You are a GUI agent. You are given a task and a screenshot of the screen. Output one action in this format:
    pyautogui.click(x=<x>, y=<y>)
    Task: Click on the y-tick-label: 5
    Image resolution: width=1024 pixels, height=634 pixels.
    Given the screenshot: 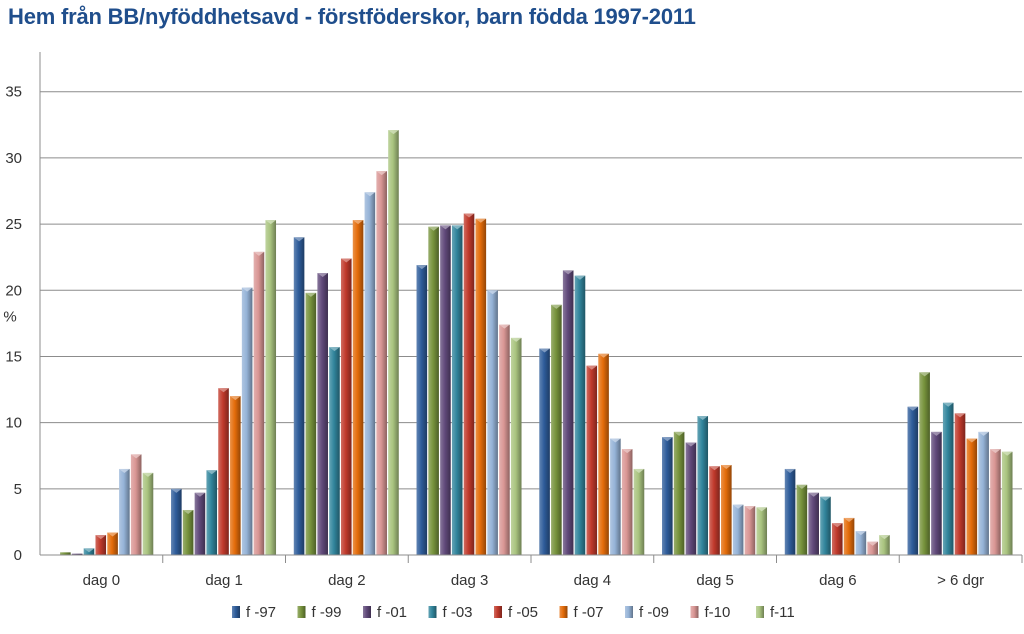 What is the action you would take?
    pyautogui.click(x=18, y=489)
    